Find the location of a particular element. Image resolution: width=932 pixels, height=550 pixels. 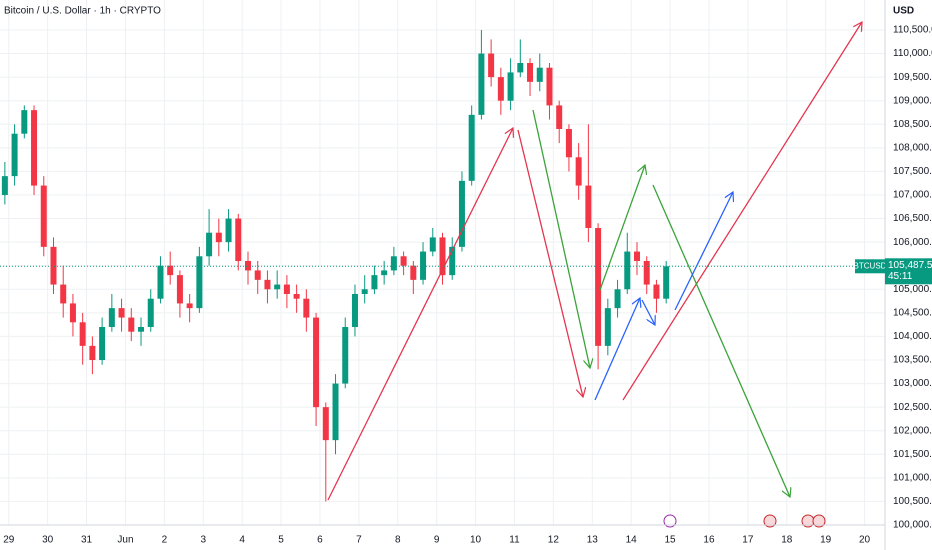

x-tick-label: 16 is located at coordinates (709, 540).